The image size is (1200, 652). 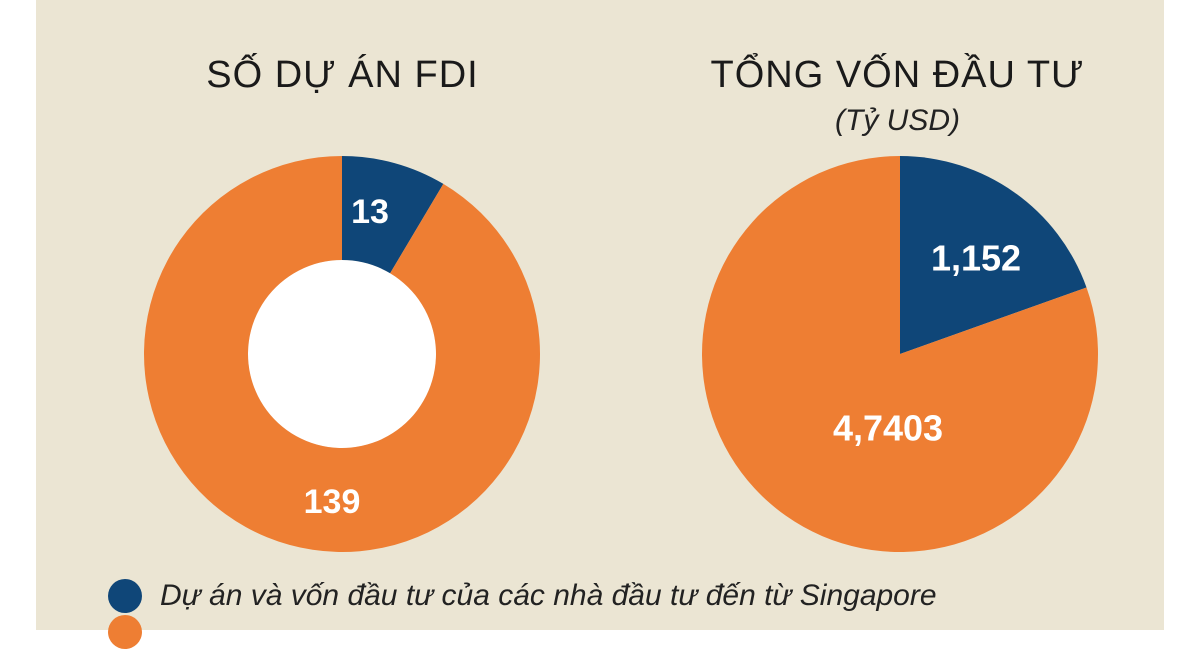 I want to click on chart-subtitle-capital: (Tỷ USD), so click(x=897, y=120).